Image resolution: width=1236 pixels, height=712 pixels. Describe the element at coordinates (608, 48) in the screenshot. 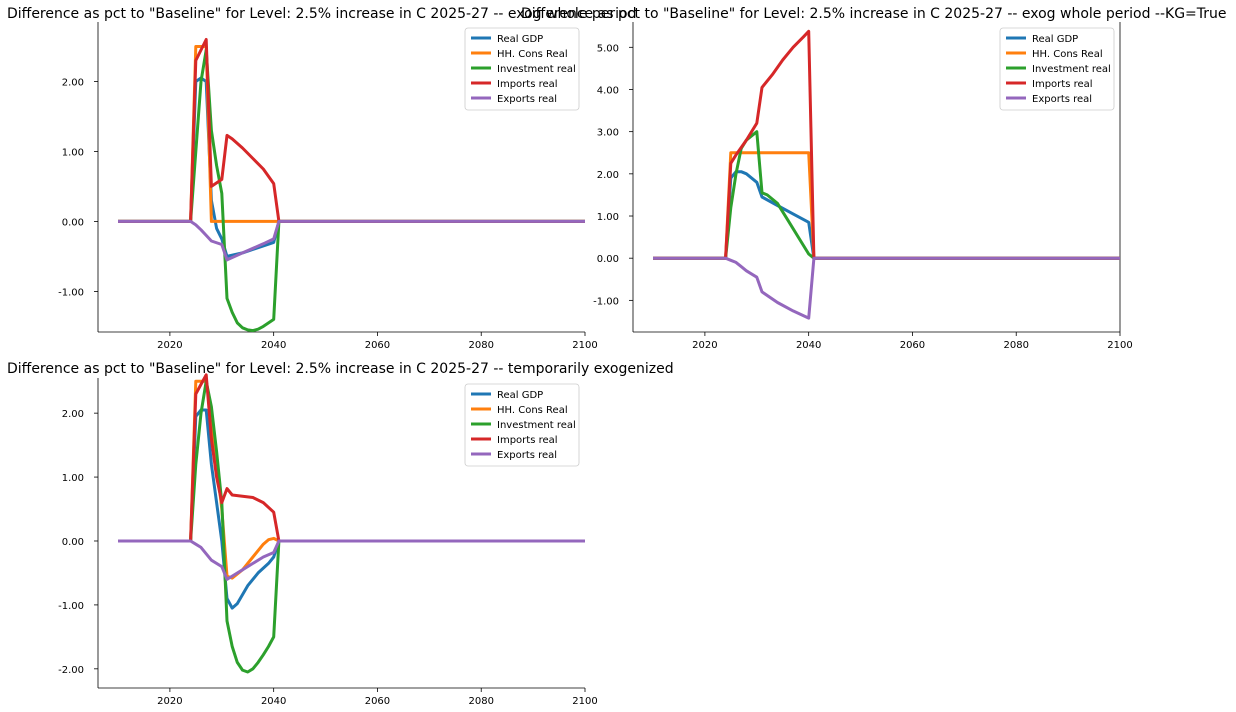

I see `y-tick-label: 5.00` at that location.